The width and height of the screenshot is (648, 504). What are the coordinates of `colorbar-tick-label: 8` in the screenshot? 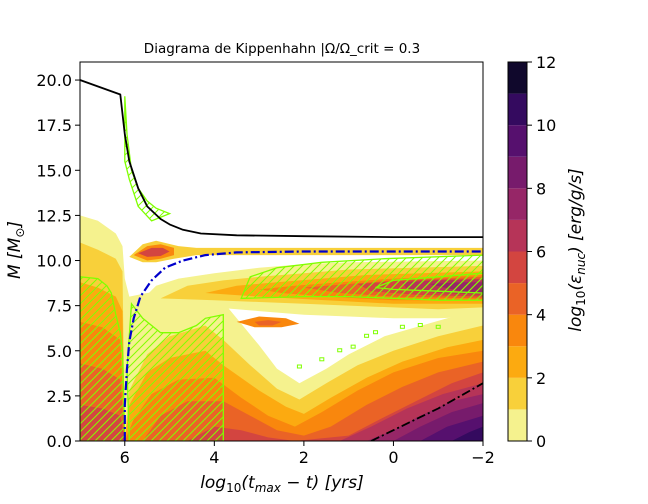 It's located at (541, 188).